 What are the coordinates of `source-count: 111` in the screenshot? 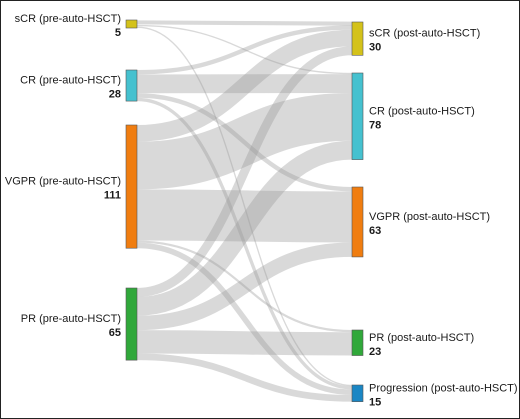 It's located at (112, 196).